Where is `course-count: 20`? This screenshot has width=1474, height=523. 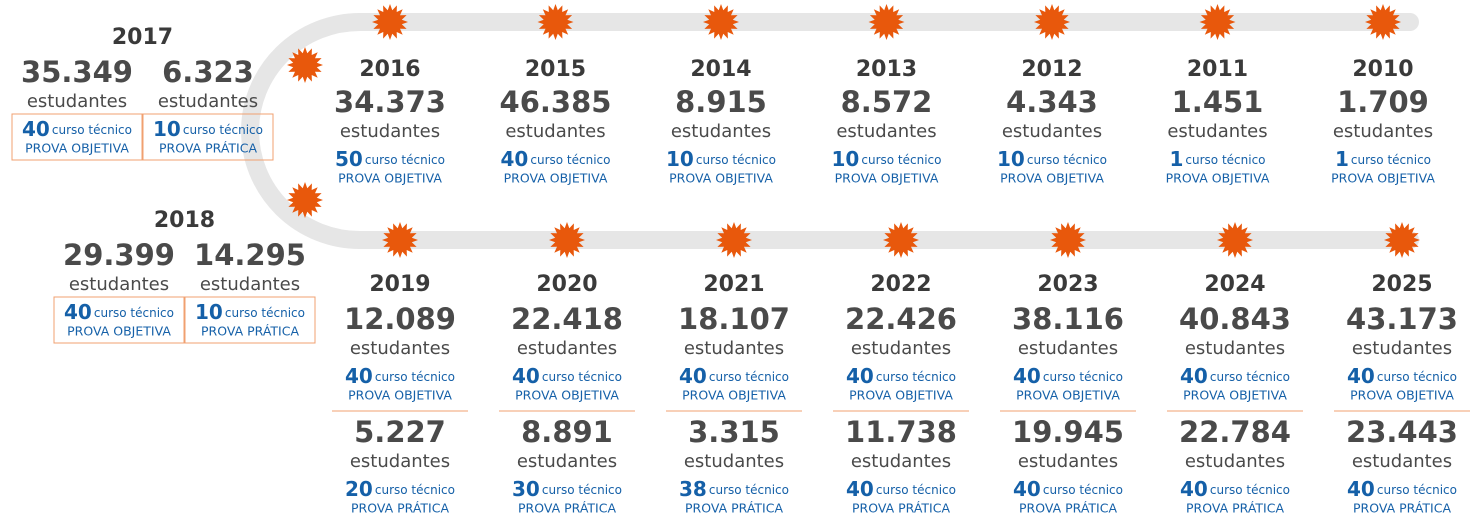 course-count: 20 is located at coordinates (359, 489).